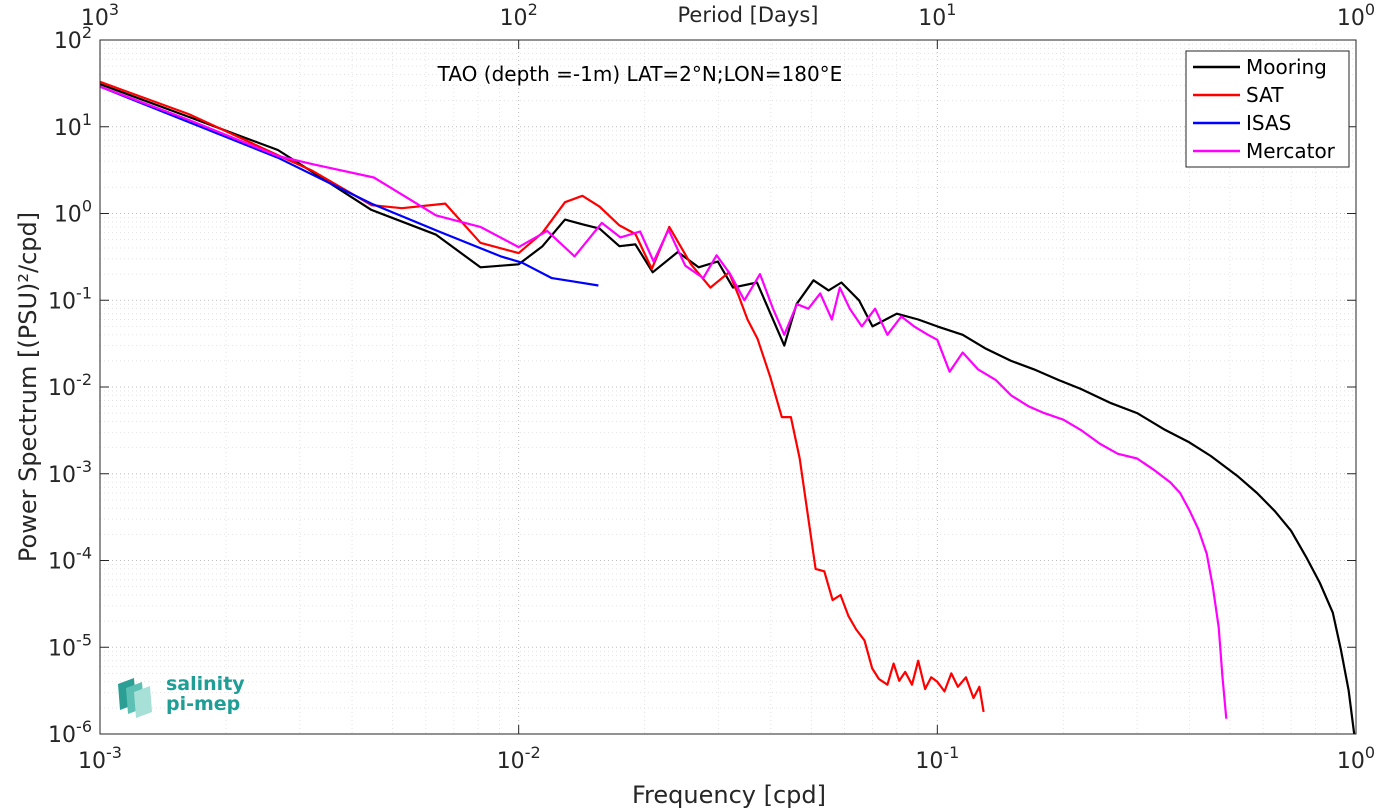 Image resolution: width=1383 pixels, height=809 pixels. What do you see at coordinates (748, 15) in the screenshot?
I see `top-axis-label: Period [Days]` at bounding box center [748, 15].